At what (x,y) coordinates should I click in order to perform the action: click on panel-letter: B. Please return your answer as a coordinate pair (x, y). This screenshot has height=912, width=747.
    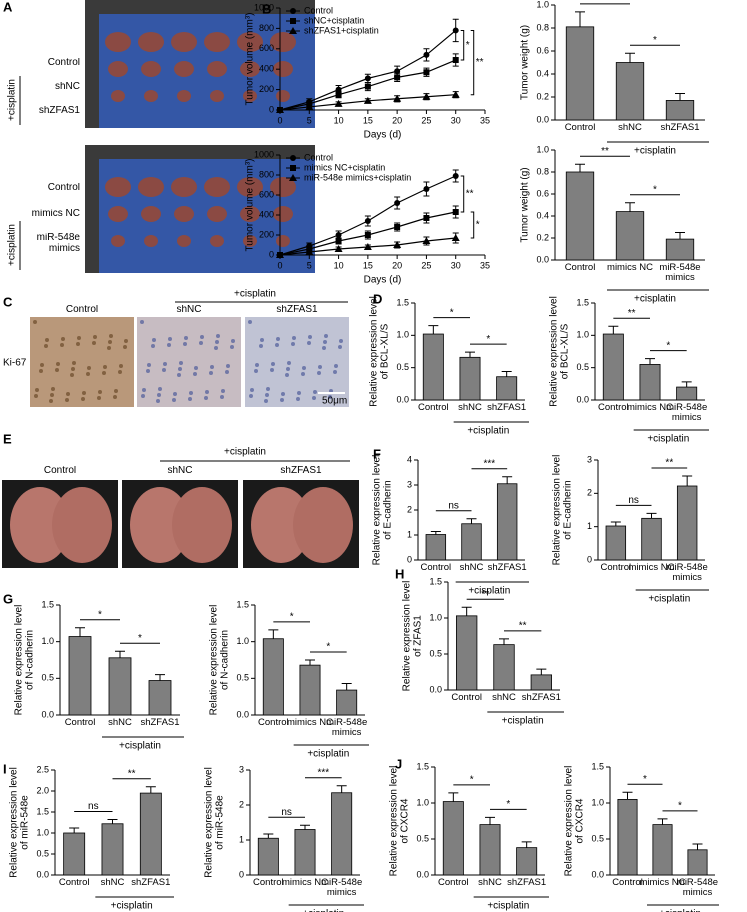
    Looking at the image, I should click on (266, 8).